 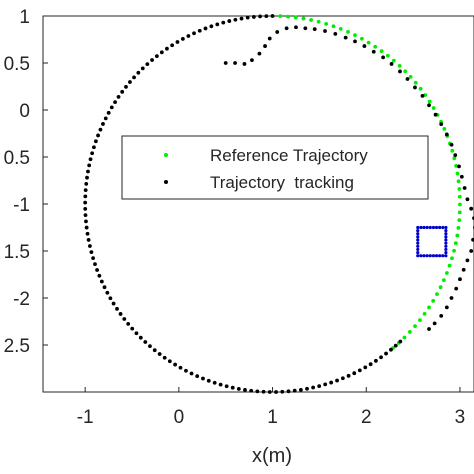 What do you see at coordinates (21, 205) in the screenshot?
I see `y-tick-label: -1` at bounding box center [21, 205].